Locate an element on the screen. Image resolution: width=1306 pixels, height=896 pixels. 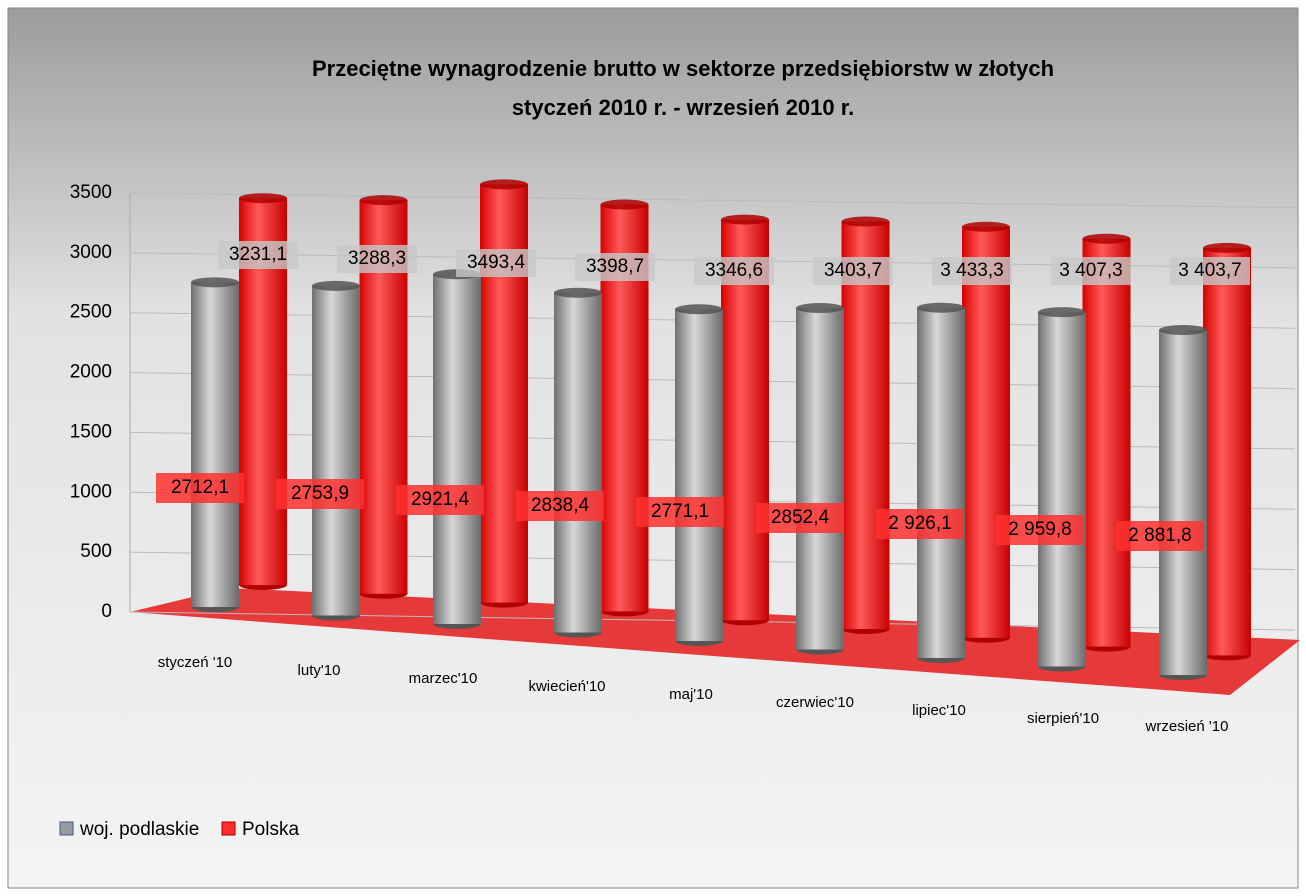
x-tick-label: czerwiec'10 is located at coordinates (815, 702).